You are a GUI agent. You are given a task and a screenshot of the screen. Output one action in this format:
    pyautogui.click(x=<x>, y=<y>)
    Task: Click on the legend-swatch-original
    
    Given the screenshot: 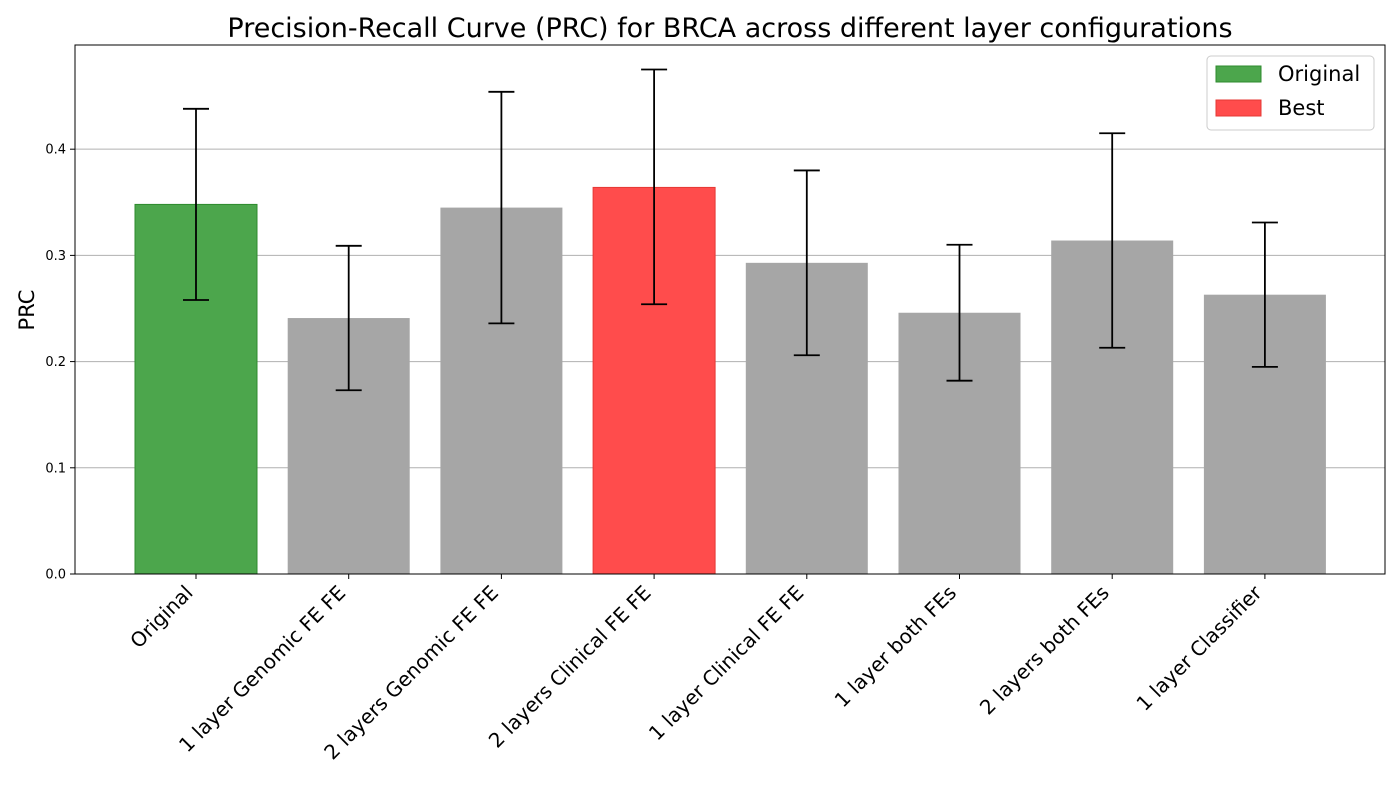 What is the action you would take?
    pyautogui.click(x=1238, y=74)
    